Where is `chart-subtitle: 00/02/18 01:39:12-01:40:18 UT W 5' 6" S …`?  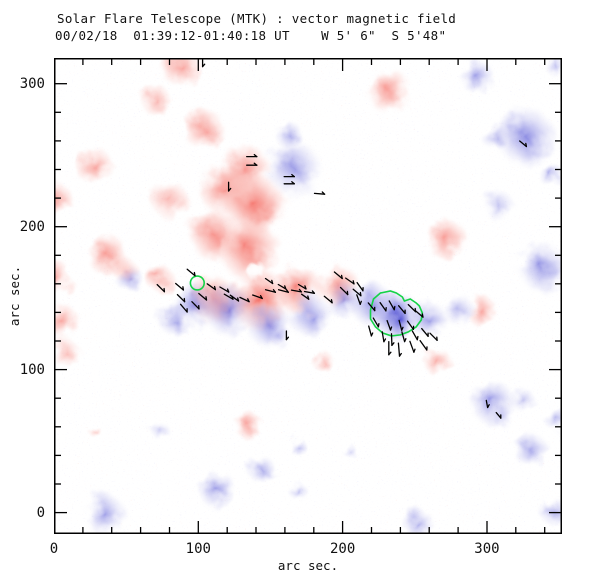
chart-subtitle: 00/02/18 01:39:12-01:40:18 UT W 5' 6" S … is located at coordinates (251, 35).